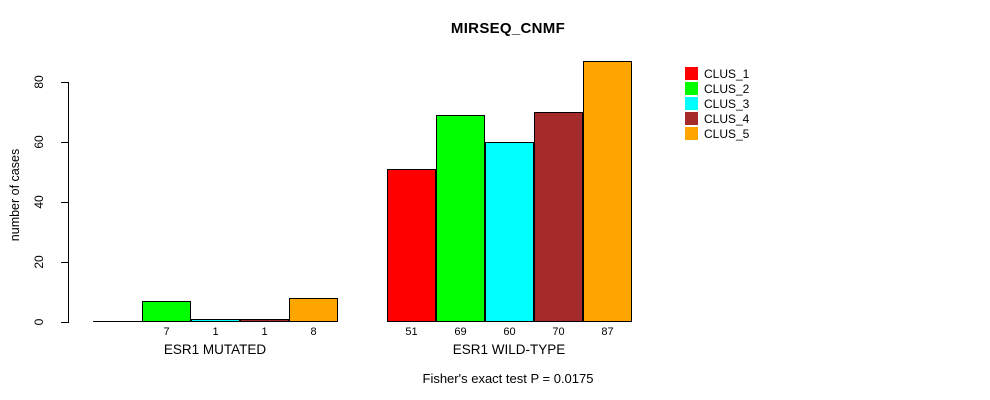  Describe the element at coordinates (460, 218) in the screenshot. I see `bar-clus_2-wild-type` at that location.